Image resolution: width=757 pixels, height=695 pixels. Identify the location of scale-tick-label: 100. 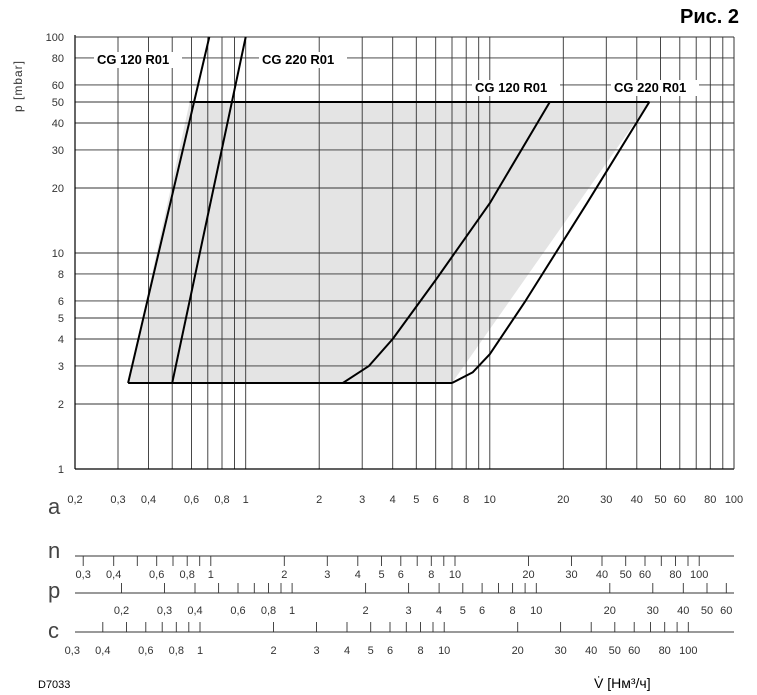
(688, 651).